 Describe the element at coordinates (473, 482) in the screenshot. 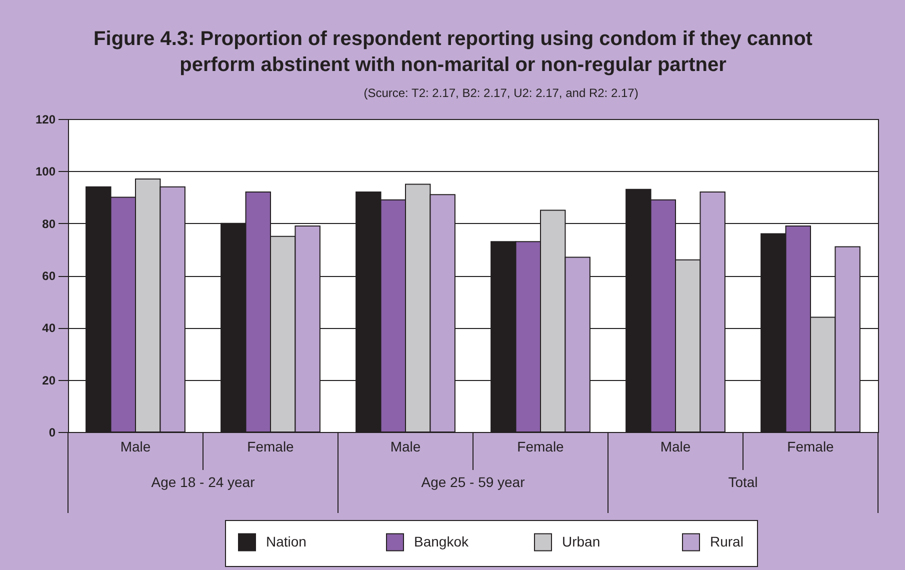

I see `text: Age 25 - 59 year` at that location.